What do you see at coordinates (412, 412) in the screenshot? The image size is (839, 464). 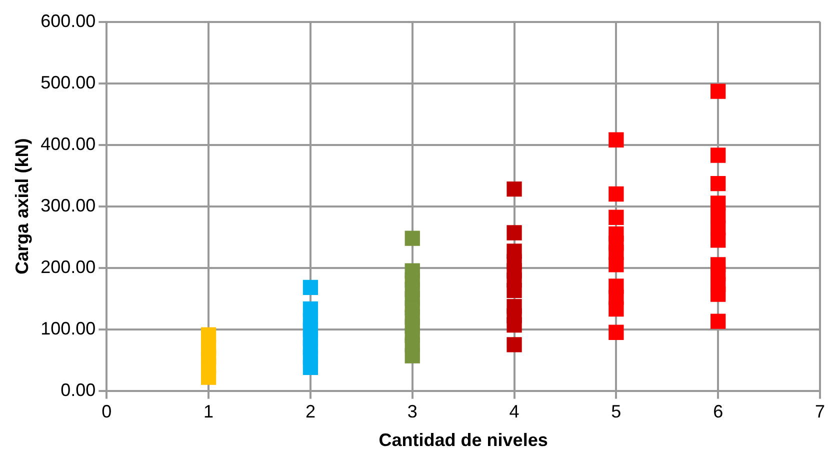 I see `x-tick-label: 3` at bounding box center [412, 412].